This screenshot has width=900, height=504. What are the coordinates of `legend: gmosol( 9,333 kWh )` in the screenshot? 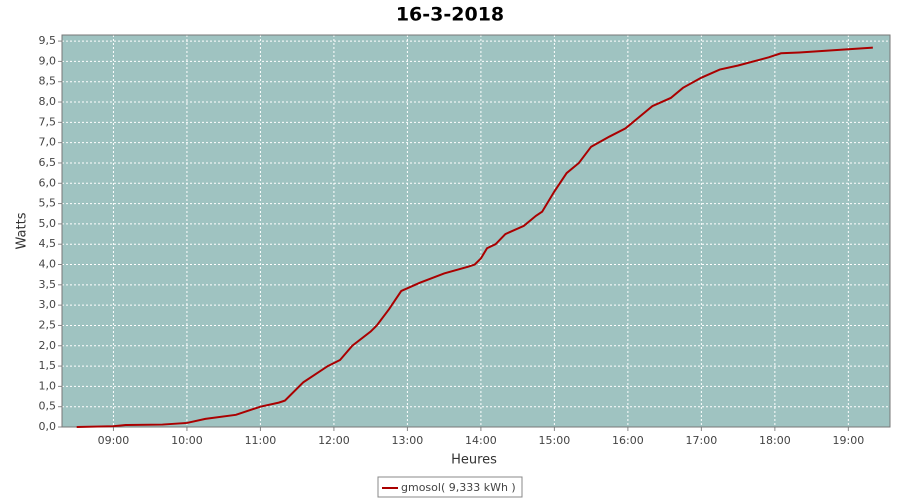 It's located at (450, 487).